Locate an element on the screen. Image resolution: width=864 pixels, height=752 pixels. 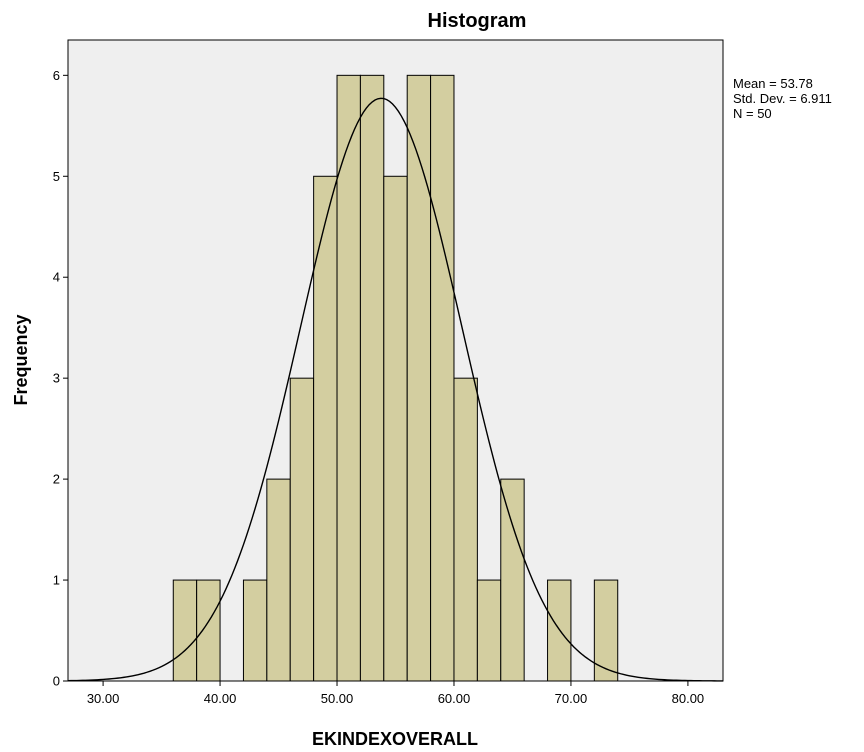
y-tick-label: 0 is located at coordinates (56, 681).